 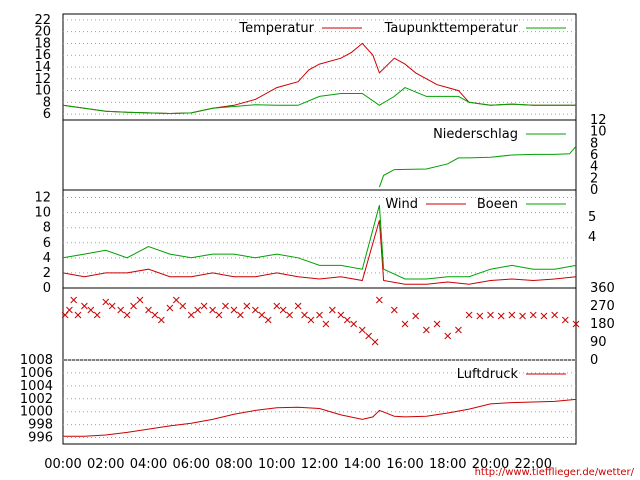 What do you see at coordinates (404, 464) in the screenshot?
I see `x-tick-label: 16:00` at bounding box center [404, 464].